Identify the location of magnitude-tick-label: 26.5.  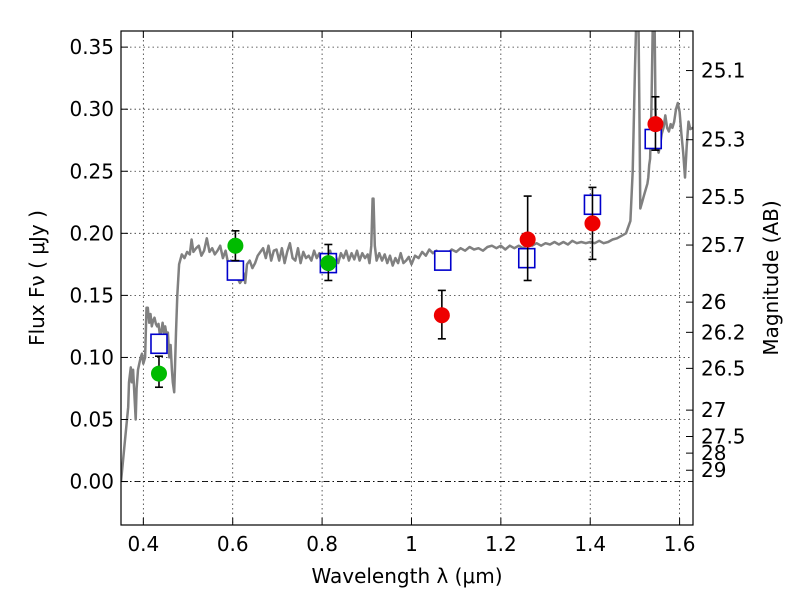
(723, 368).